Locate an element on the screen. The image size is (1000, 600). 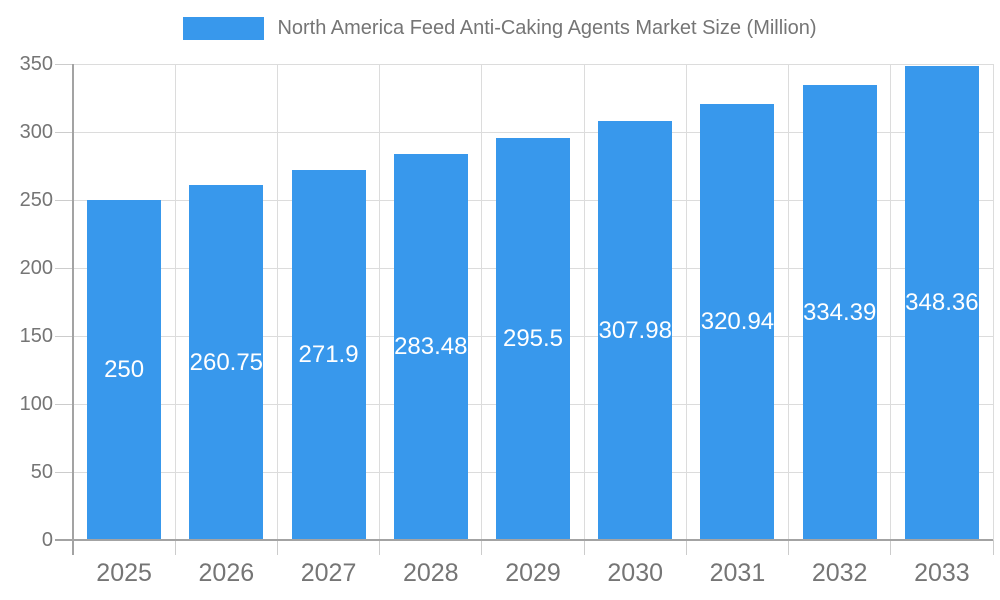
x-tick-label: 2031 is located at coordinates (737, 573).